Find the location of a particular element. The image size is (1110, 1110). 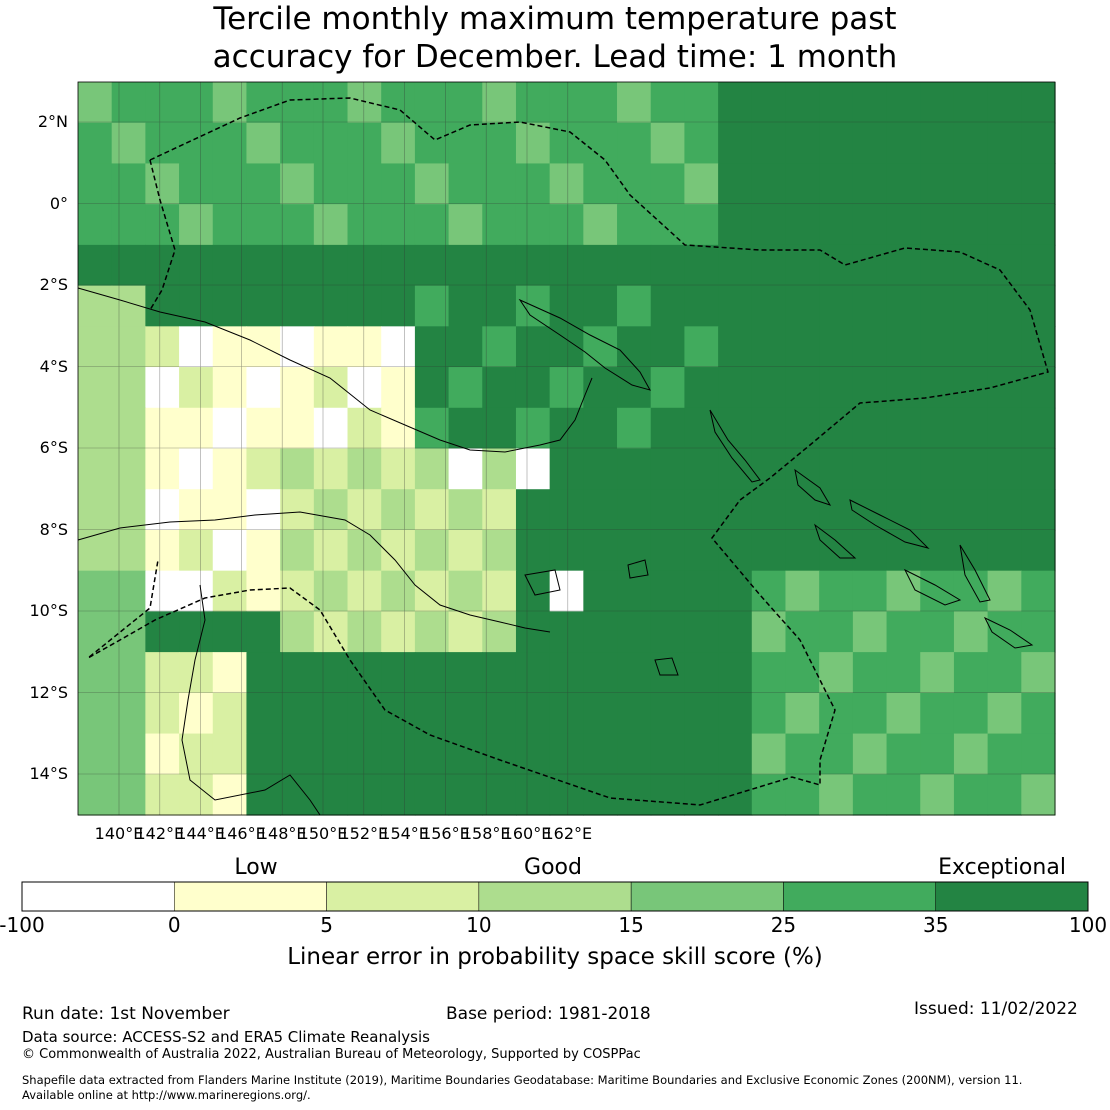

longitude-label: 144°E is located at coordinates (200, 833).